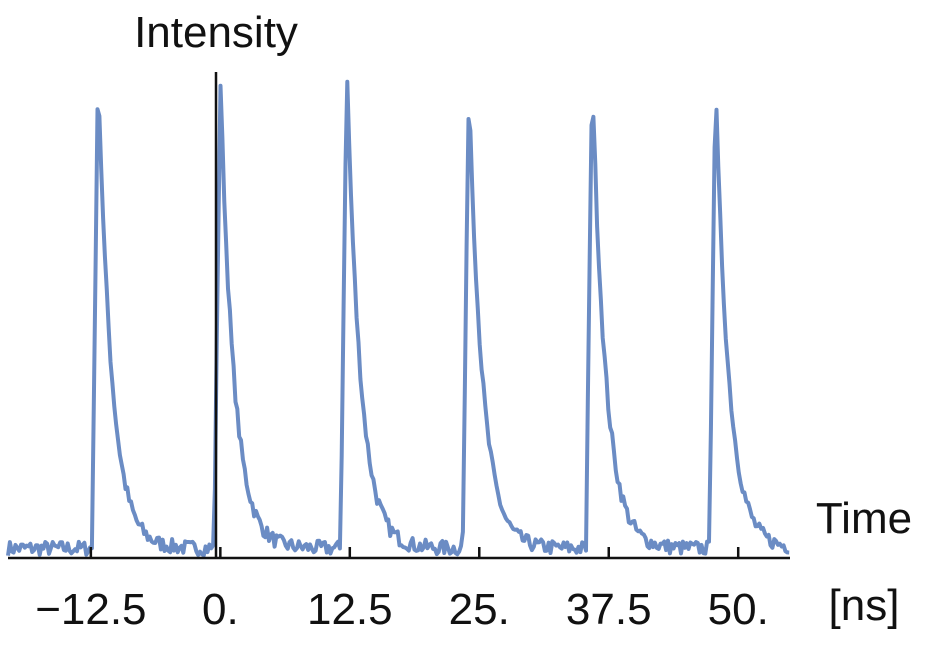  I want to click on y-axis-title: Intensity, so click(216, 32).